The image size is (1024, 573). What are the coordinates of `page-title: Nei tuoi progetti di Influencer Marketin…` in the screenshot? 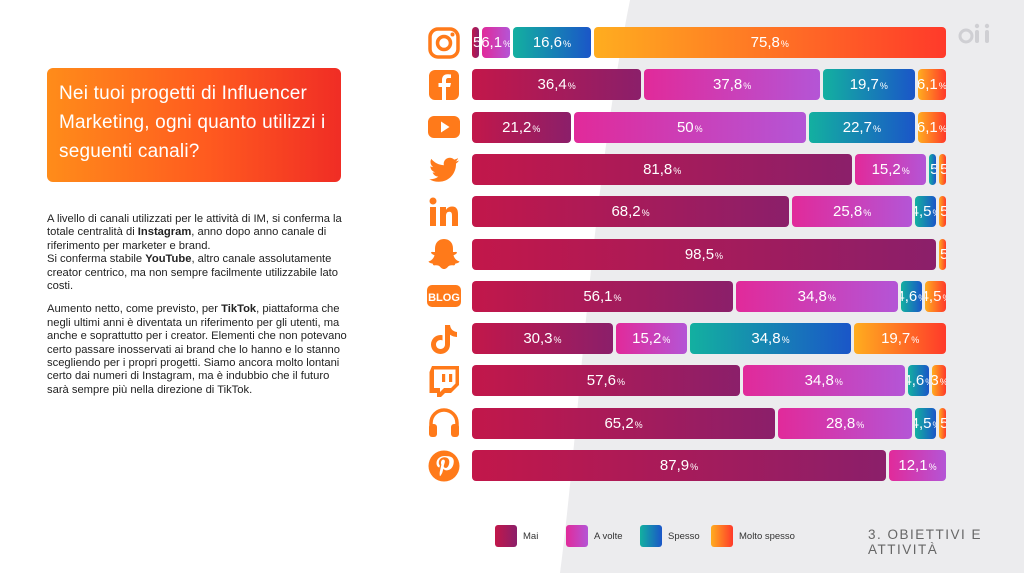 It's located at (192, 122).